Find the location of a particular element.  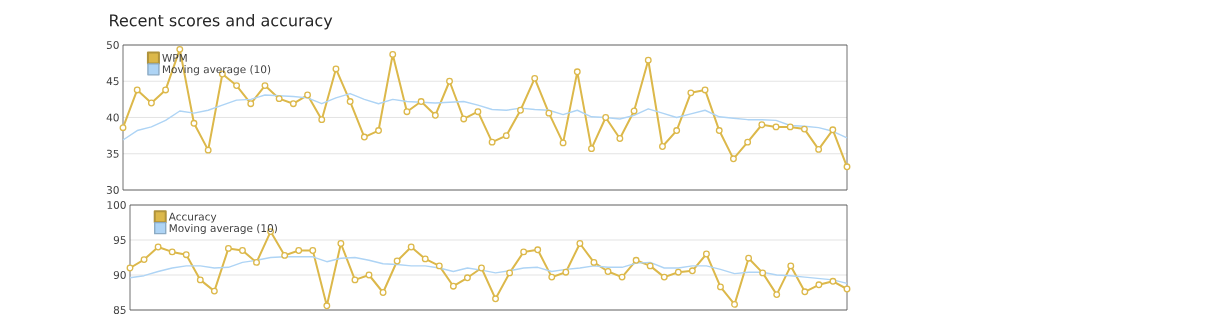

legend-label: Accuracy is located at coordinates (192, 217).